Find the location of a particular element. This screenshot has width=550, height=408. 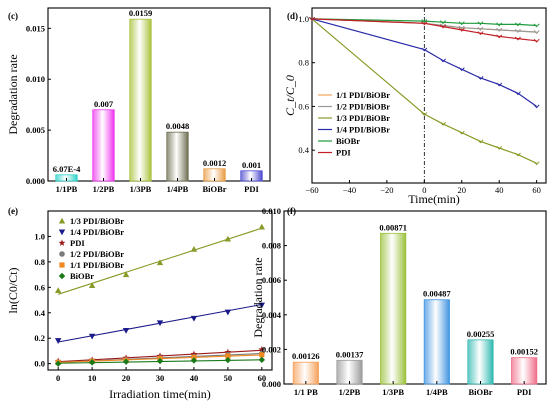

y-tick-label: 0.004 is located at coordinates (272, 315).